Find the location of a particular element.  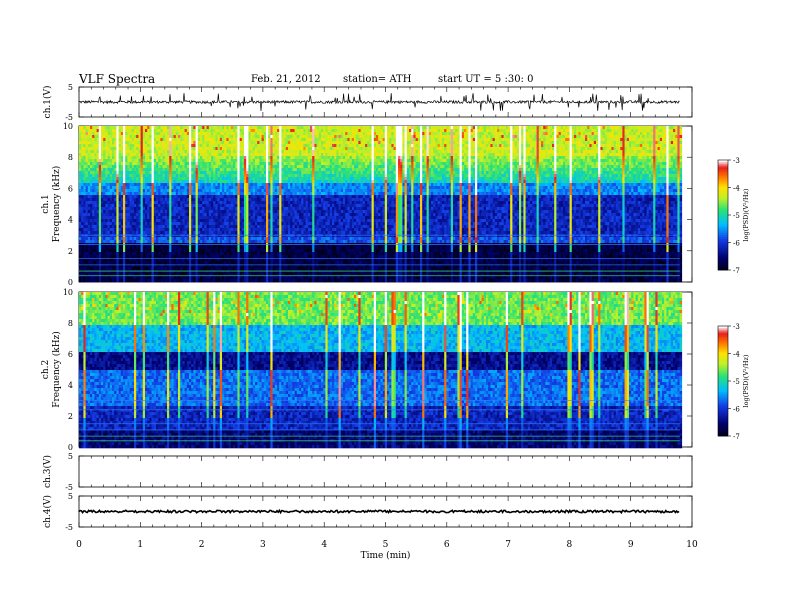

y-tick-label: 5 is located at coordinates (70, 87).